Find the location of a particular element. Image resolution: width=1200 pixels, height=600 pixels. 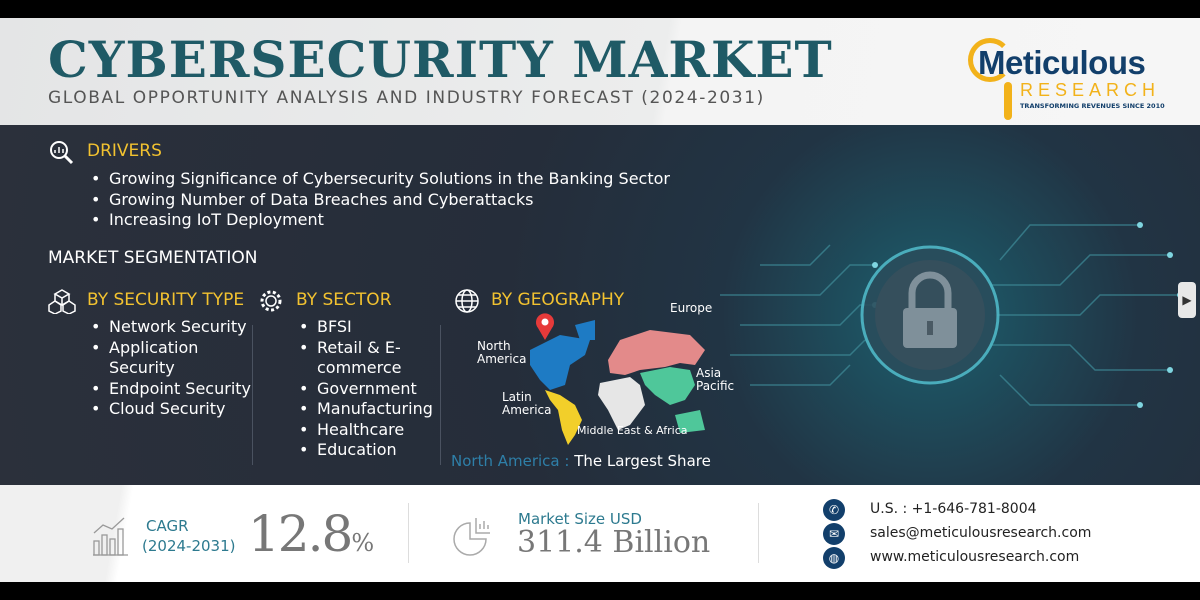

cagr-value: 12.8% is located at coordinates (311, 534).